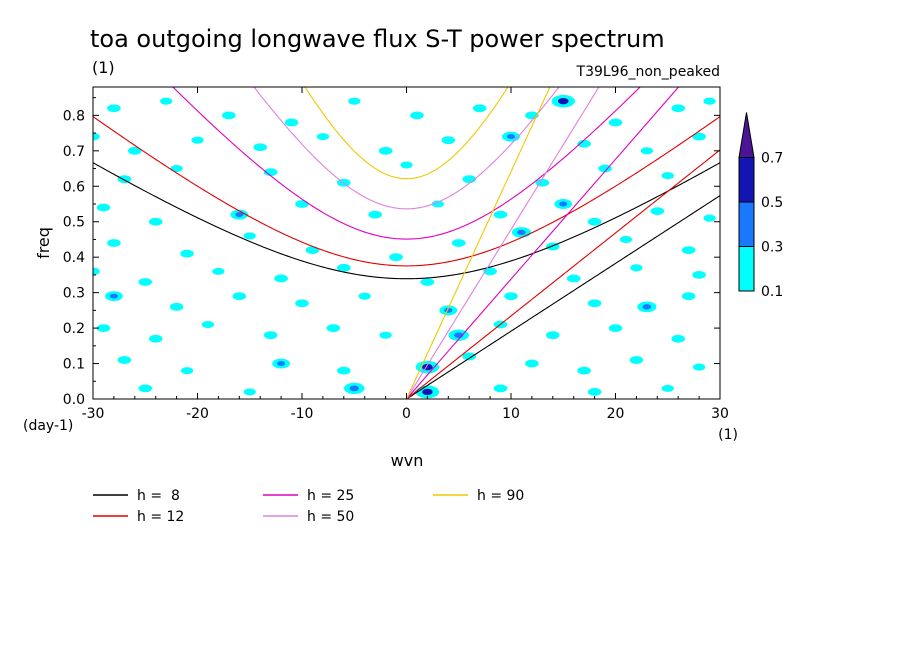  What do you see at coordinates (760, 206) in the screenshot?
I see `colorbar: 0.1 0.3 0.5 0.7` at bounding box center [760, 206].